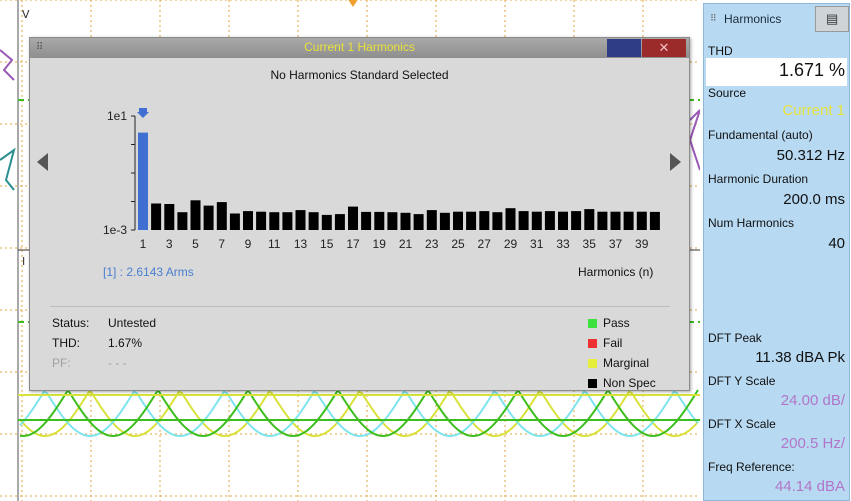 This screenshot has width=851, height=501. I want to click on x-tick-label: 23, so click(432, 244).